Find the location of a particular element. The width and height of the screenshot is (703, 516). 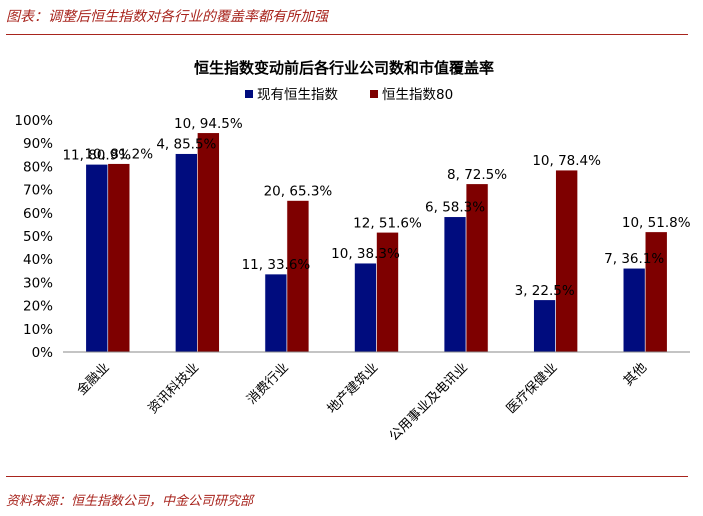

y-tick-label: 80% is located at coordinates (38, 167).